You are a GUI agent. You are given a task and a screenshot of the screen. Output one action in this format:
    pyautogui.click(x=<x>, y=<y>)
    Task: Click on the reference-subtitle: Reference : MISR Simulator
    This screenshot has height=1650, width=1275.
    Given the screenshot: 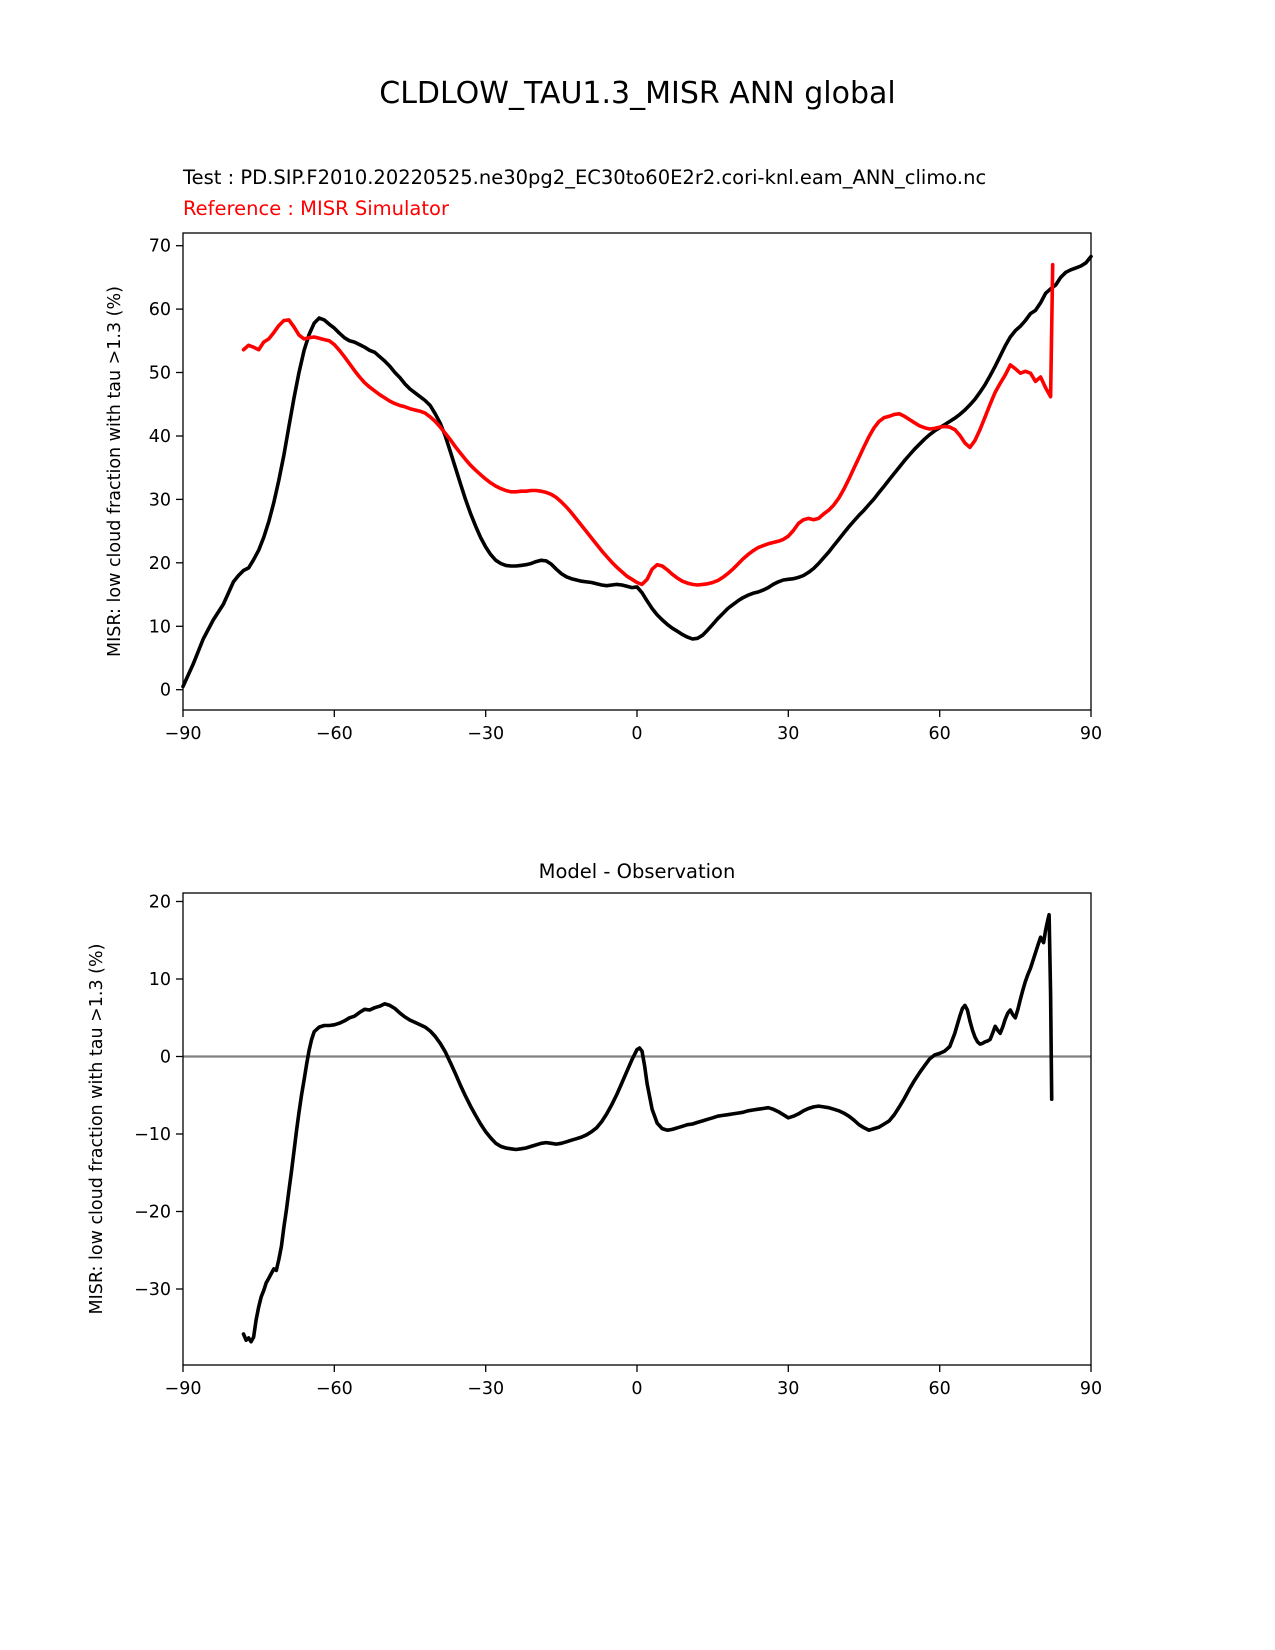 What is the action you would take?
    pyautogui.click(x=316, y=208)
    